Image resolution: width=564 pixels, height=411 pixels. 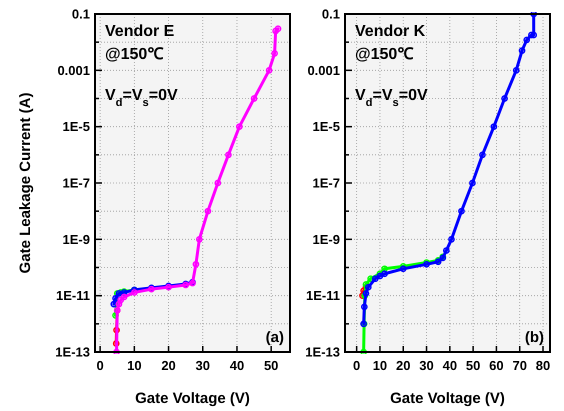 I want to click on annotation: Vendor E, so click(x=140, y=31).